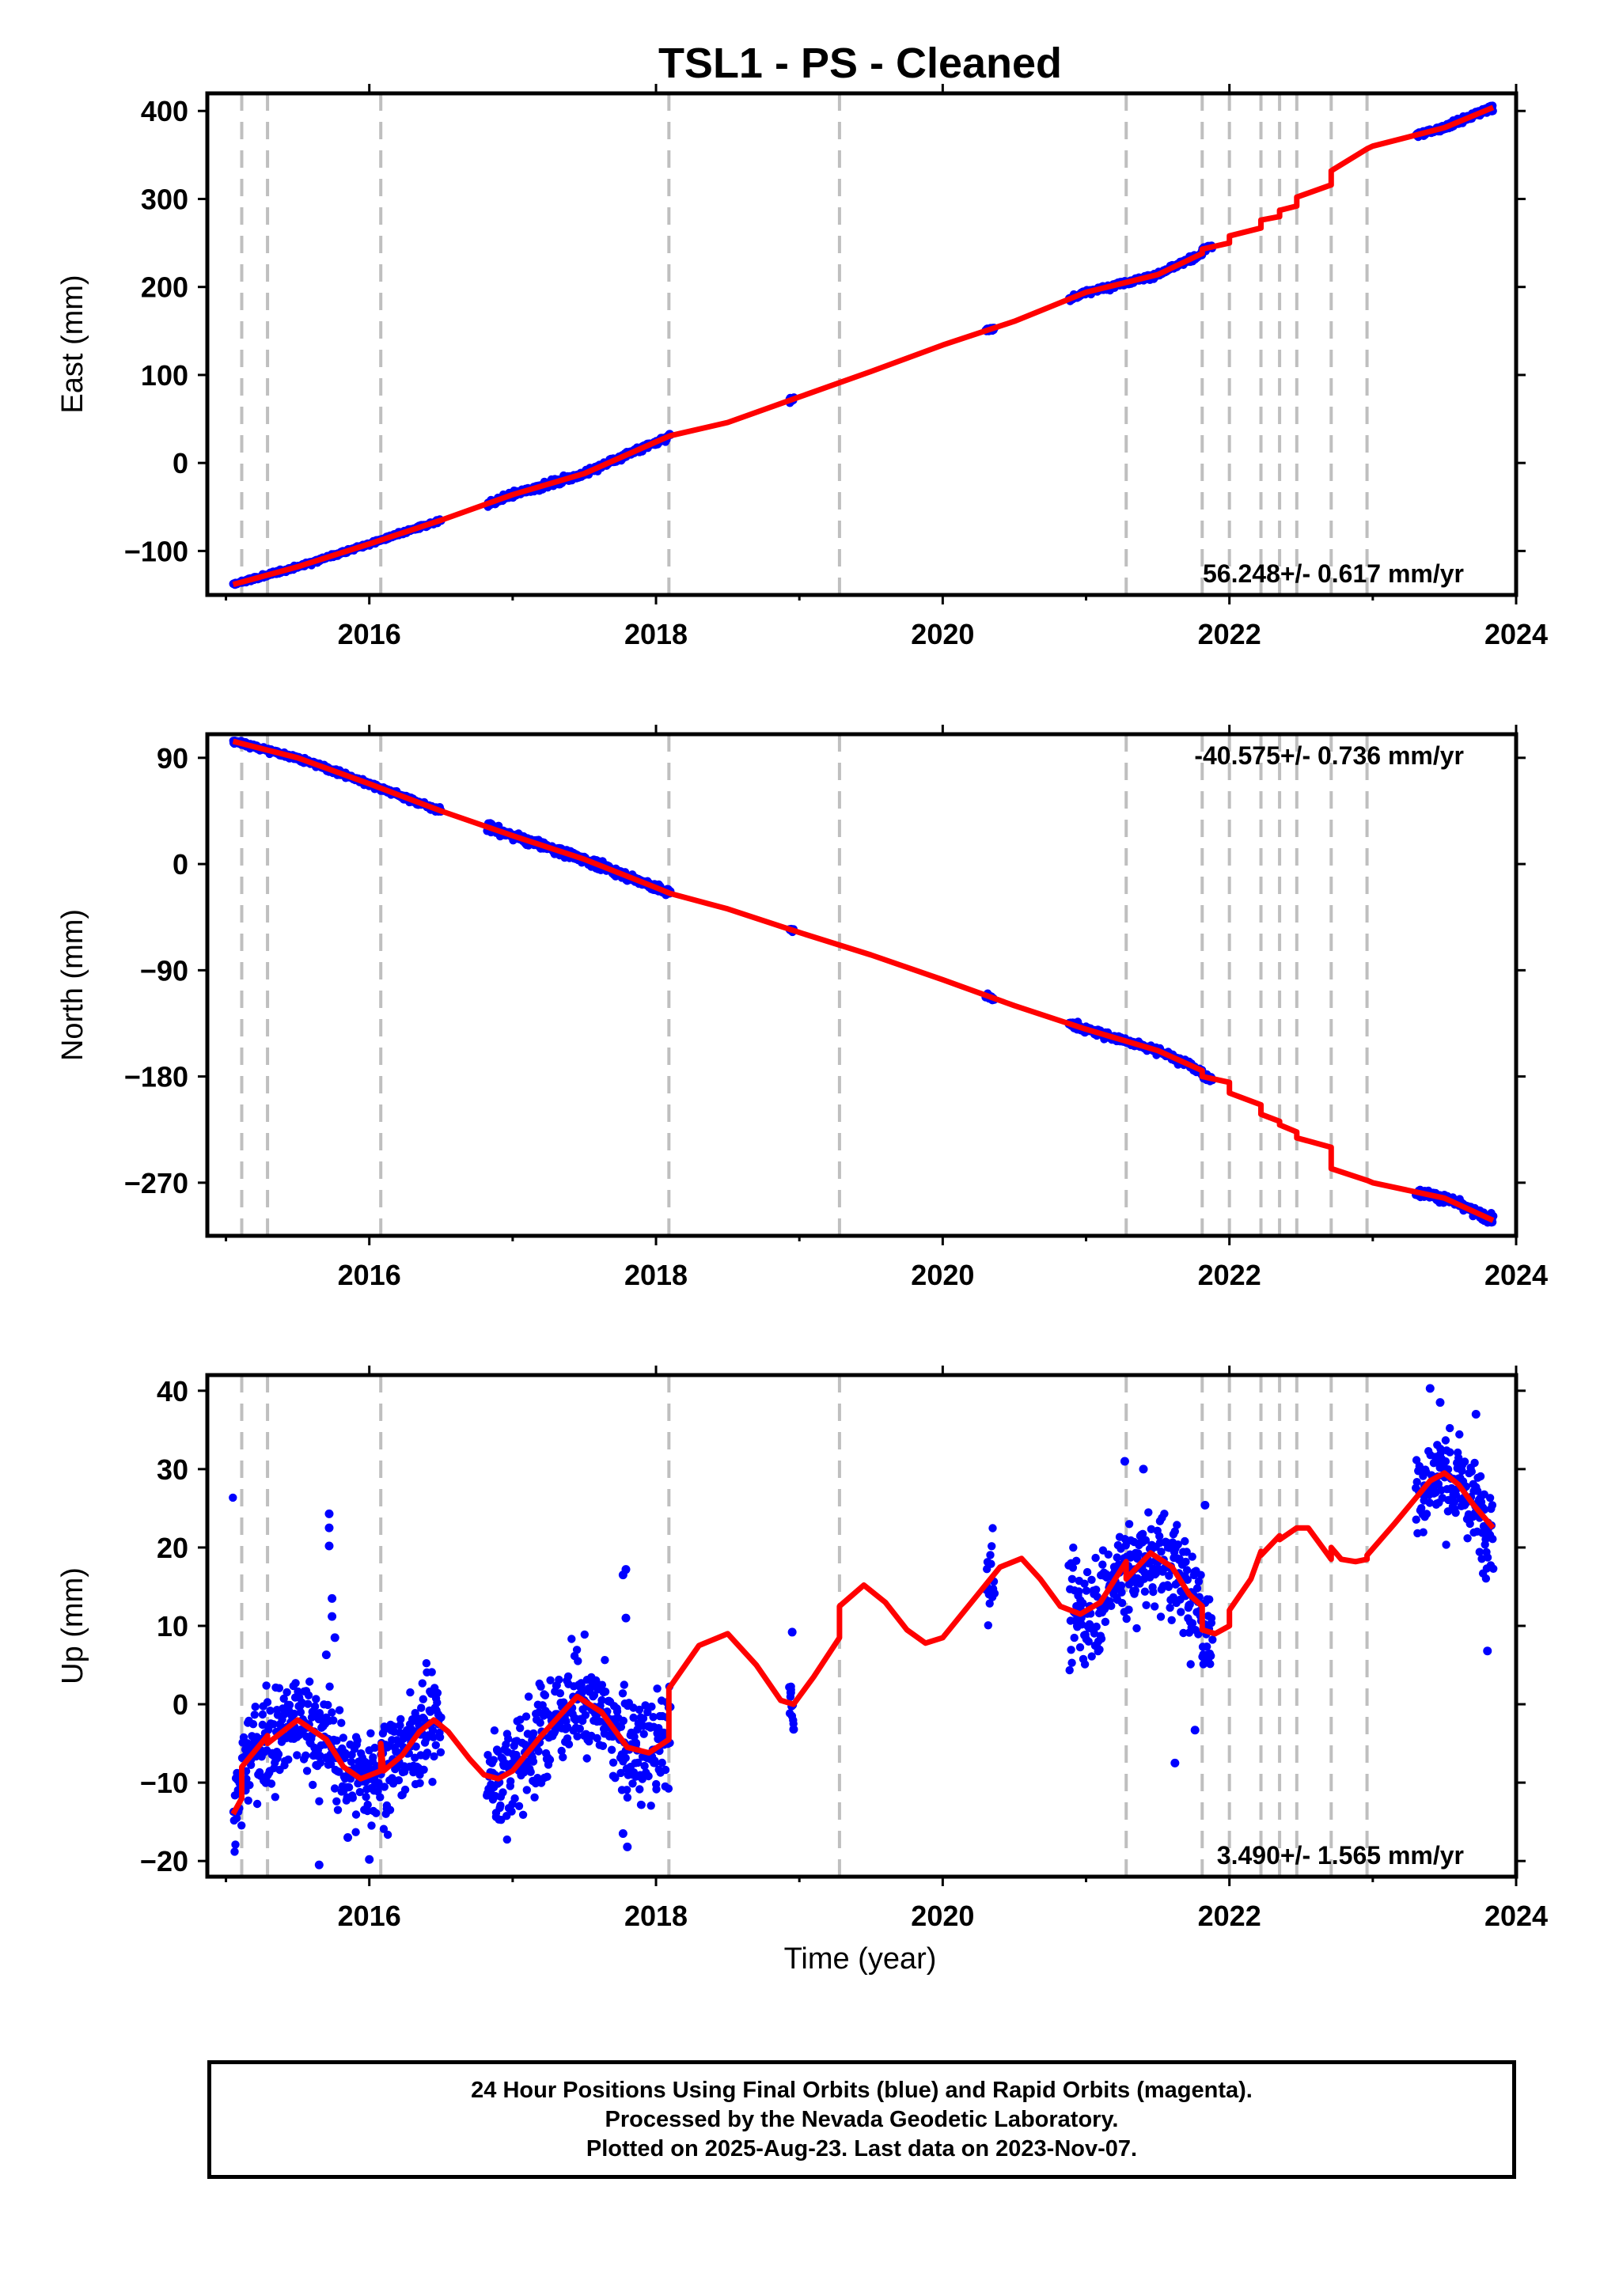 The height and width of the screenshot is (2296, 1600). Describe the element at coordinates (1333, 573) in the screenshot. I see `rate-label: 56.248+/- 0.617 mm/yr` at that location.